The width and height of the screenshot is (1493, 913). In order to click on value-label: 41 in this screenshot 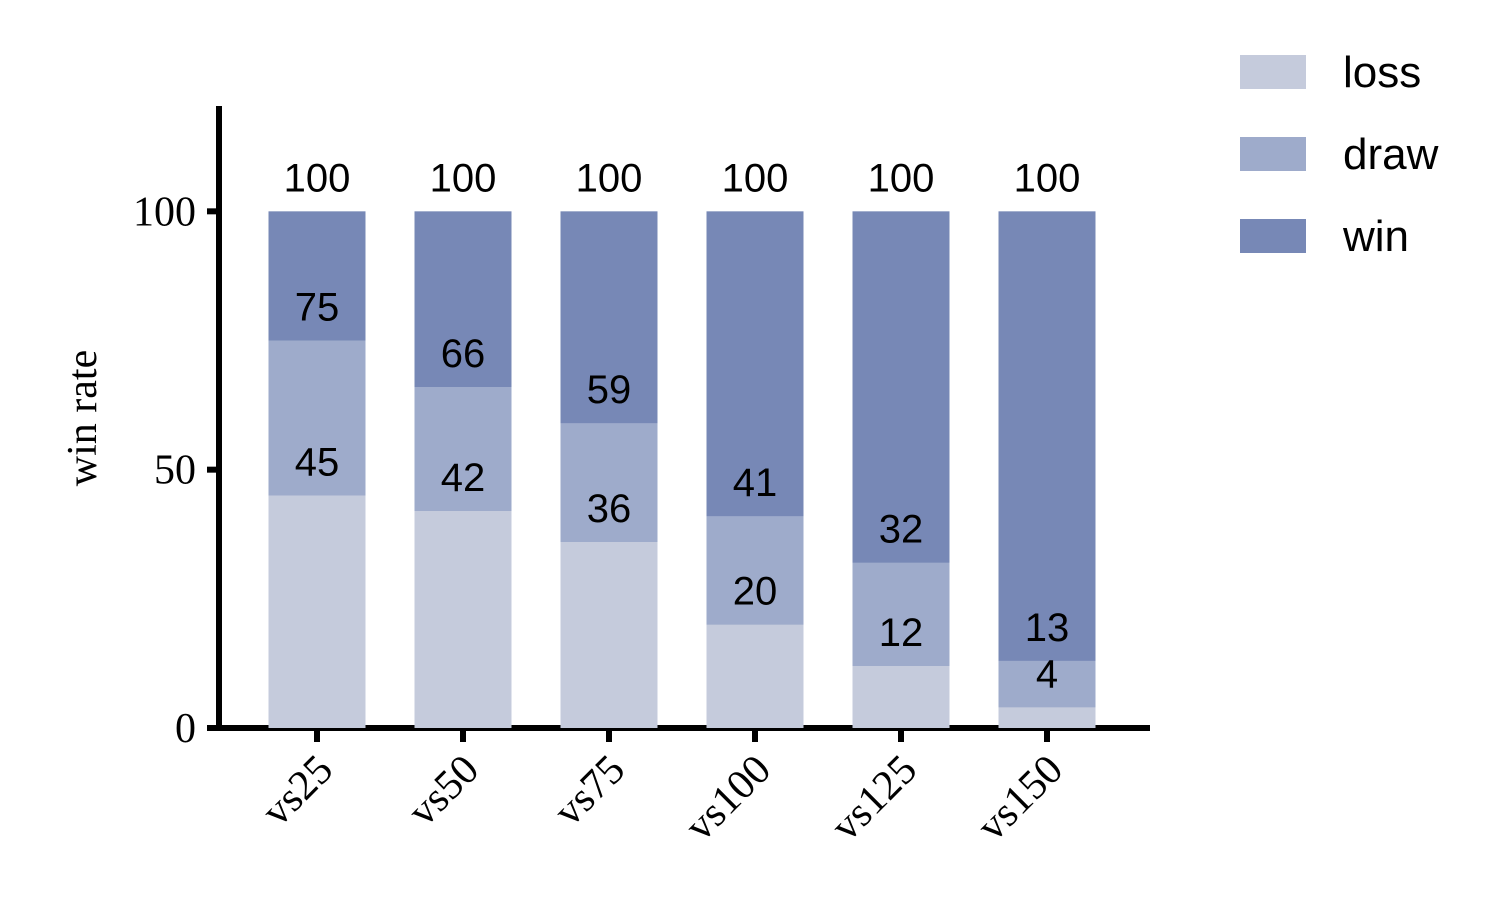, I will do `click(755, 483)`.